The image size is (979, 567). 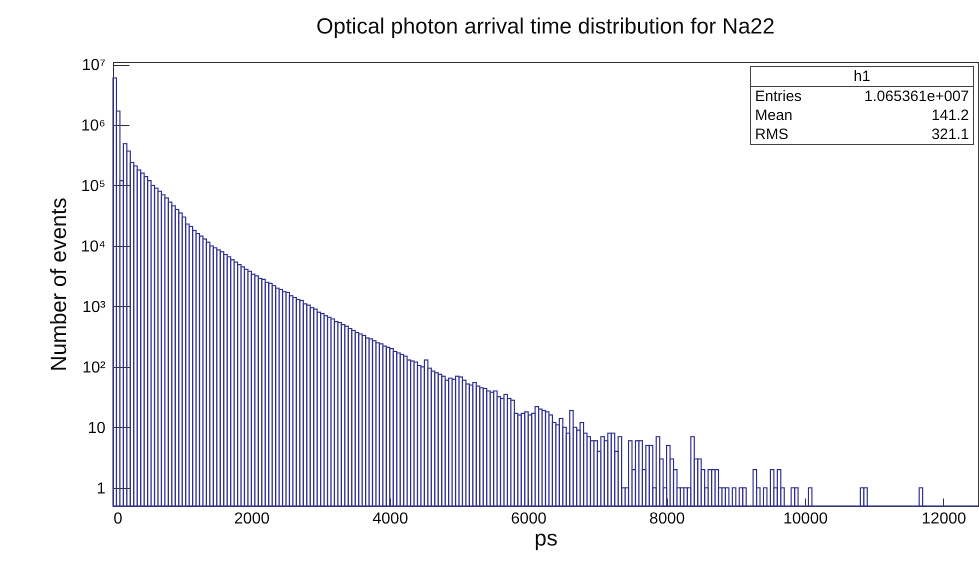 I want to click on y-tick-label: 10², so click(x=94, y=367).